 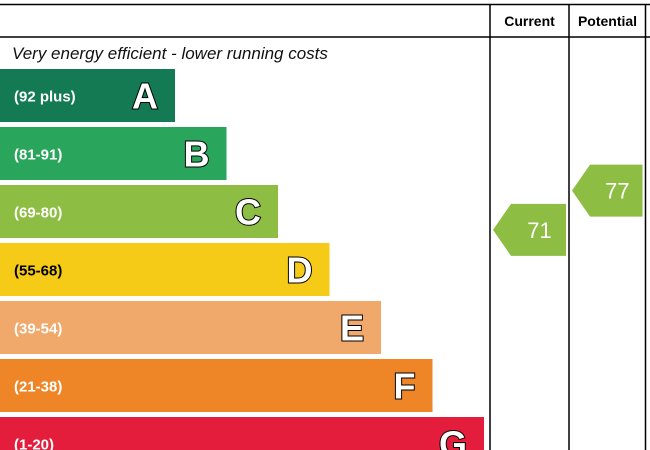 I want to click on rating-markers: 71 77, so click(x=568, y=210).